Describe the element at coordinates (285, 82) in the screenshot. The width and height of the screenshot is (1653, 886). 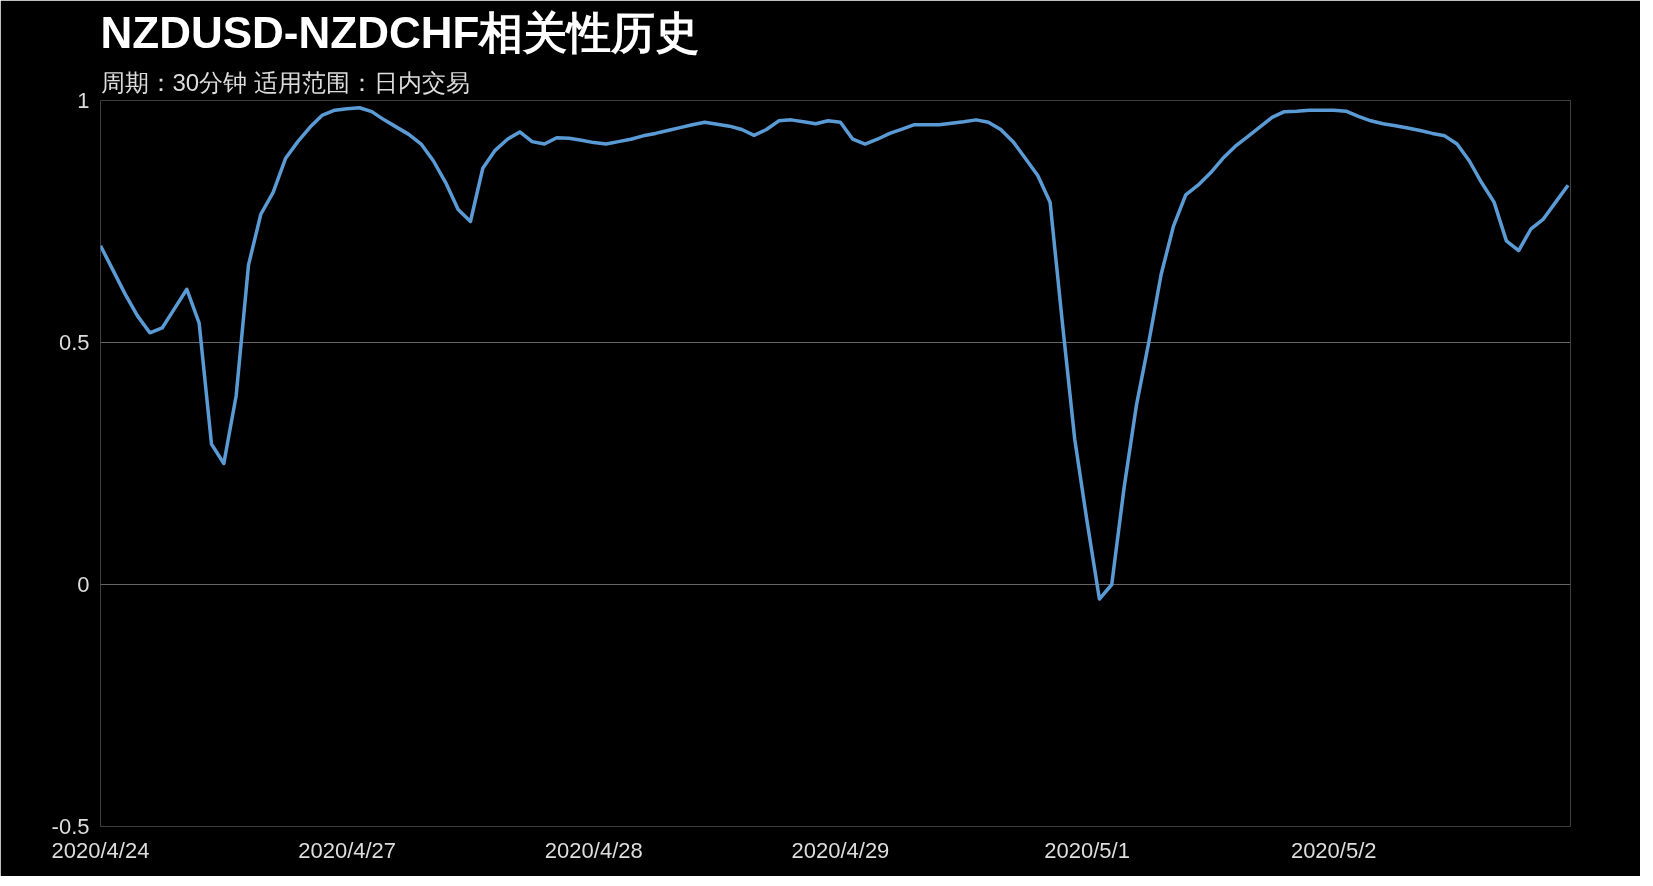
I see `chart-subtitle: 周期：30分钟 适用范围：日内交易` at that location.